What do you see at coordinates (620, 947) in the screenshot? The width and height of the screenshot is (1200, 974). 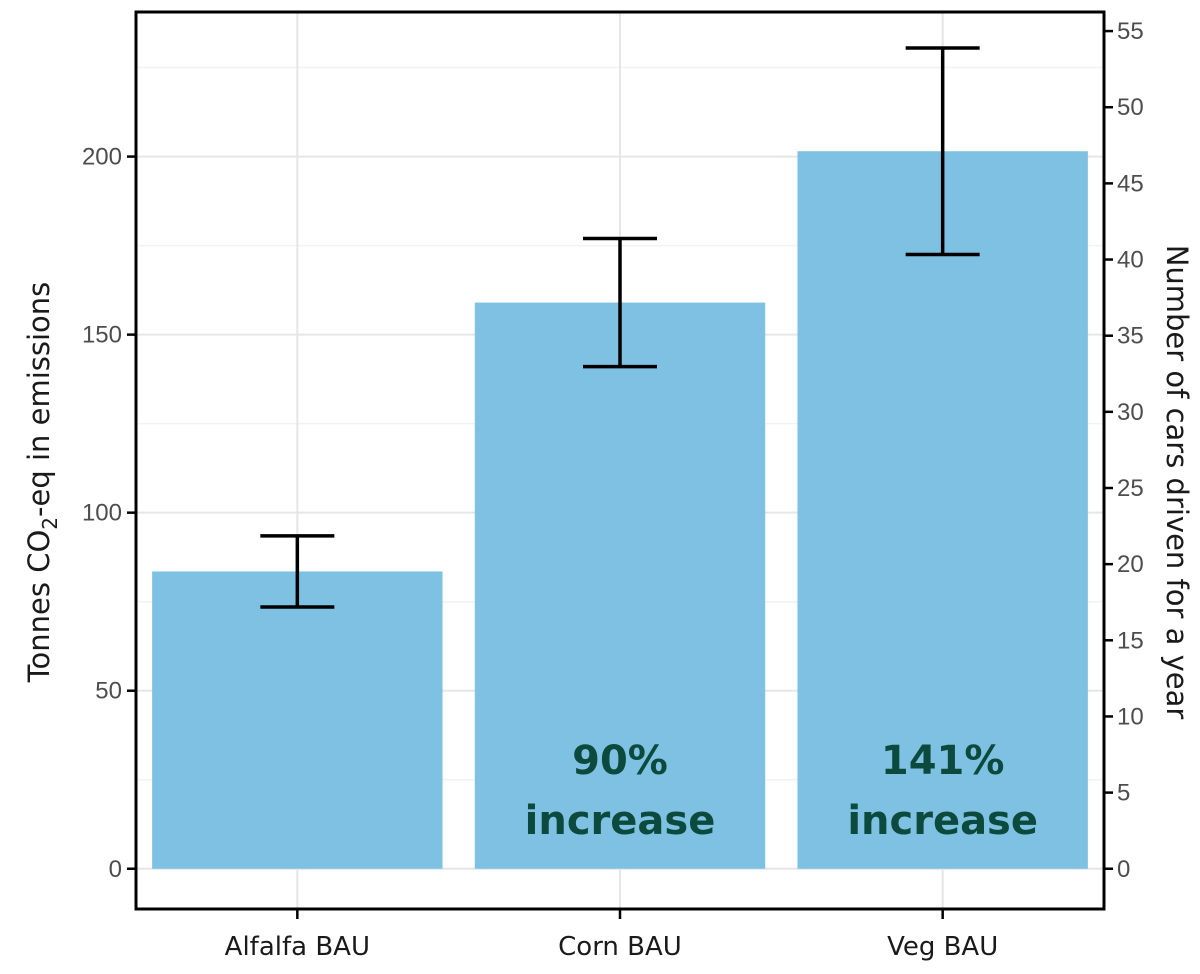 I see `x-tick-label: Corn BAU` at bounding box center [620, 947].